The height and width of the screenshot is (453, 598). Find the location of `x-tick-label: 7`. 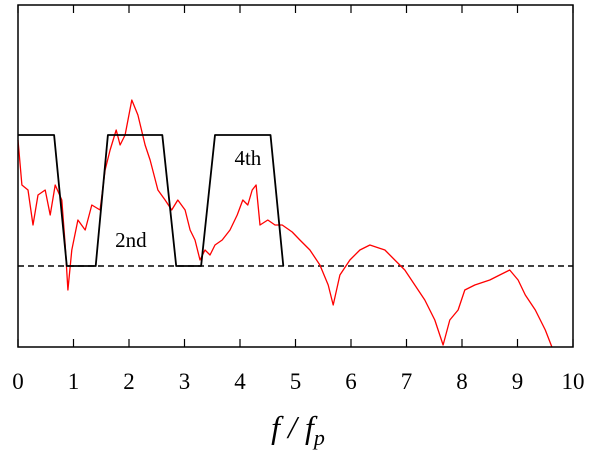

x-tick-label: 7 is located at coordinates (407, 381).